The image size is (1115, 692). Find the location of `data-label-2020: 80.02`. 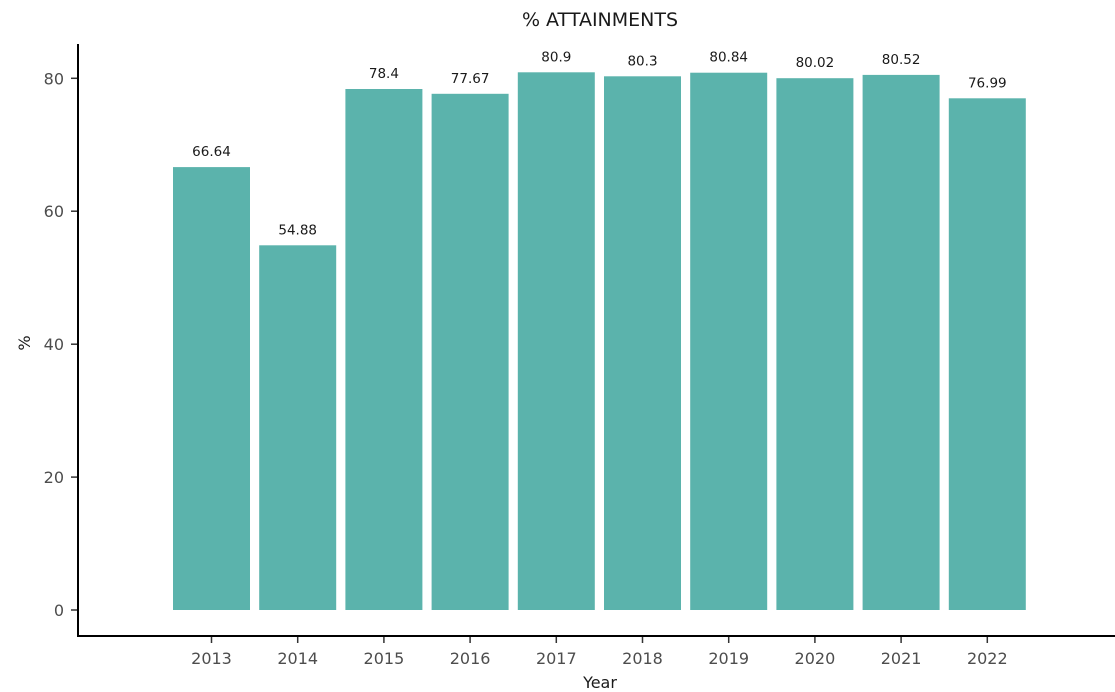

data-label-2020: 80.02 is located at coordinates (815, 63).